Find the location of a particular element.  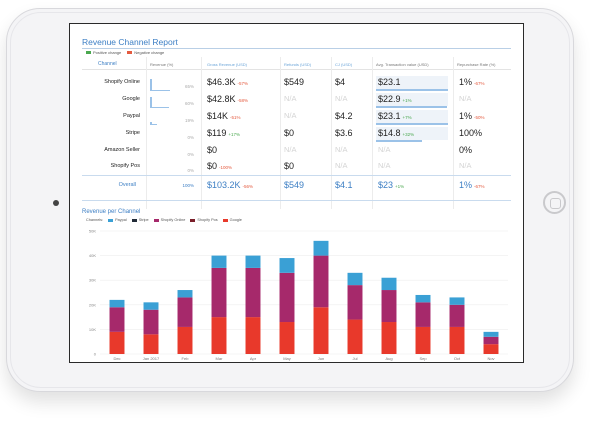

x-tick-label: Jun is located at coordinates (321, 358).